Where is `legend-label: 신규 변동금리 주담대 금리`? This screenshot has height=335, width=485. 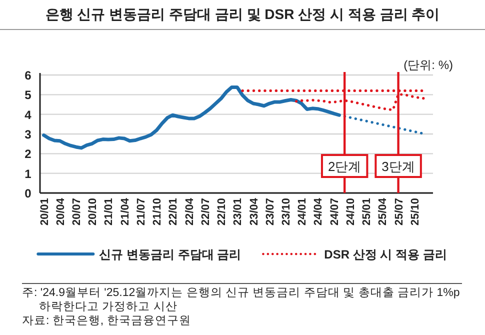
legend-label: 신규 변동금리 주담대 금리 is located at coordinates (170, 255).